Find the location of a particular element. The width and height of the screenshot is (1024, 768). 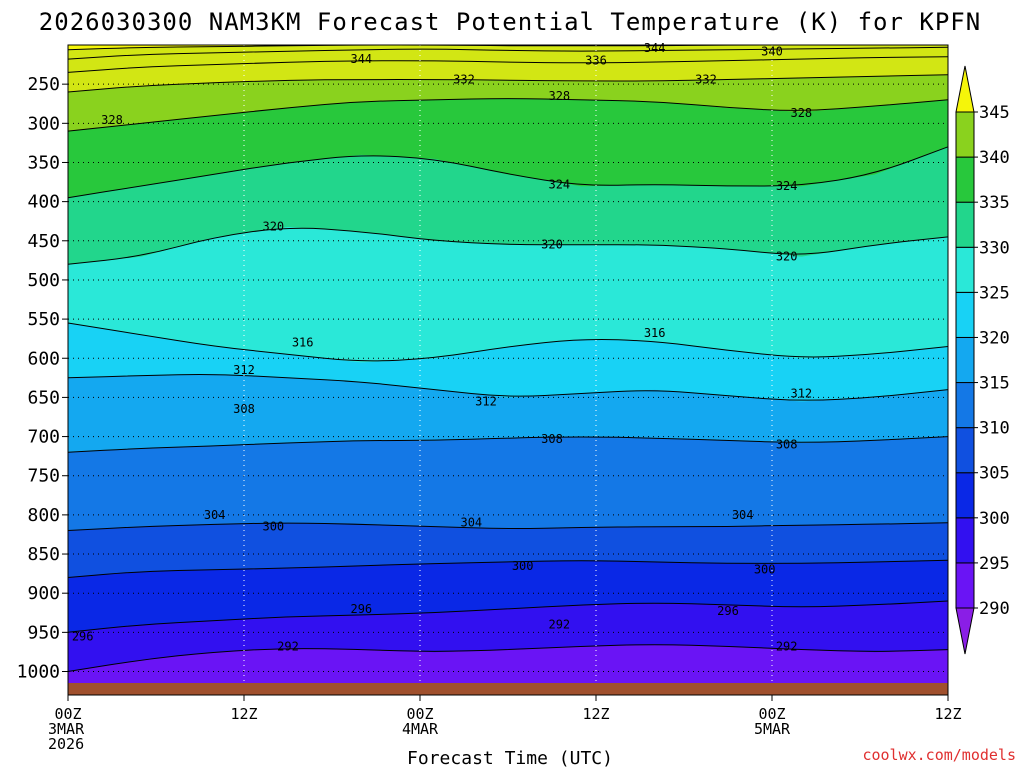

ground-strip is located at coordinates (508, 689).